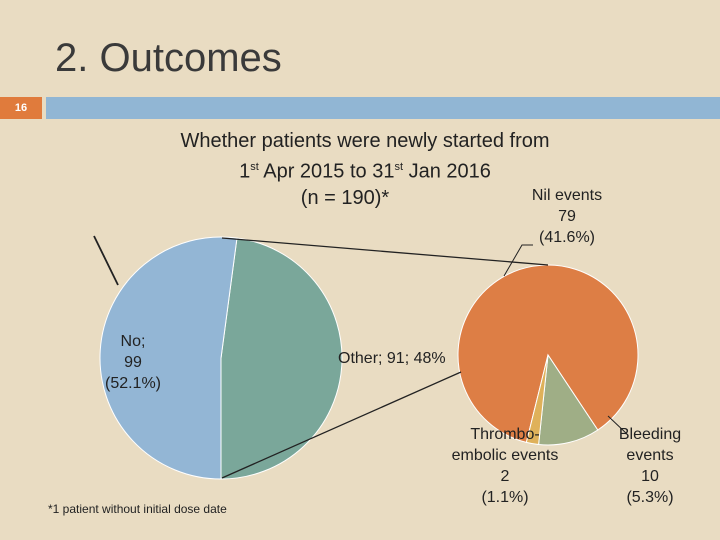 This screenshot has width=720, height=540. What do you see at coordinates (281, 358) in the screenshot?
I see `pie-slice-other` at bounding box center [281, 358].